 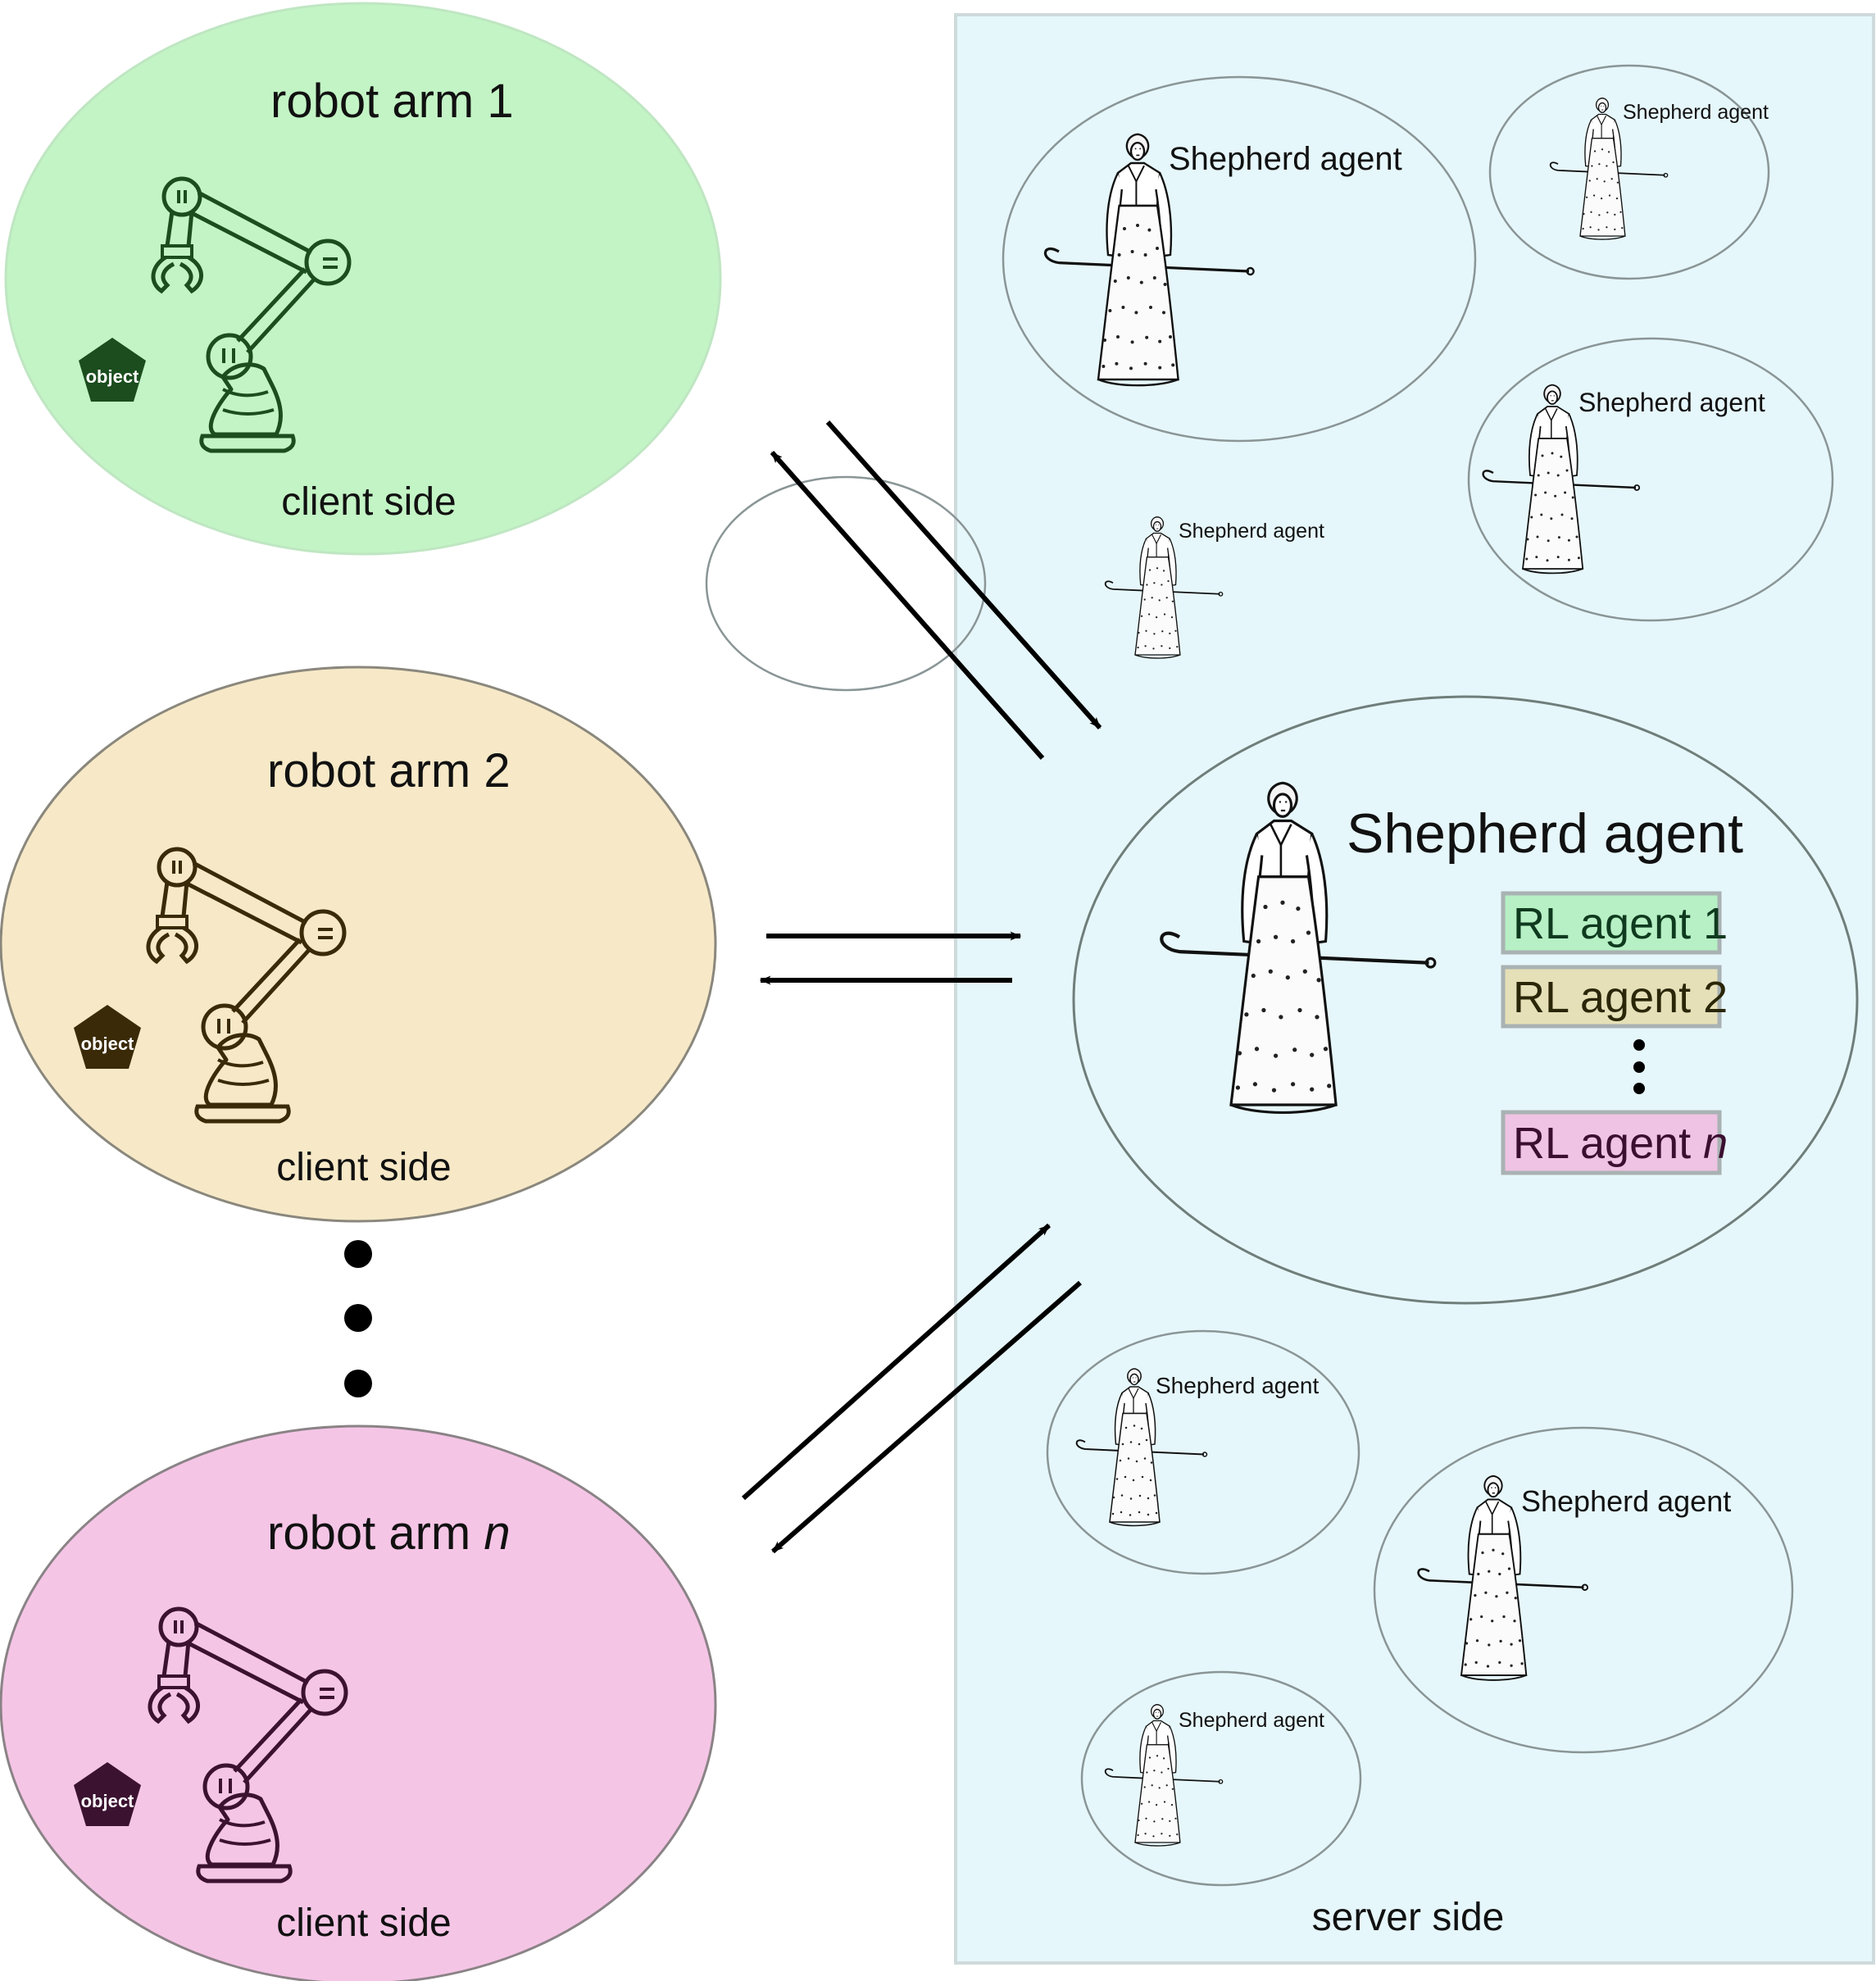 I want to click on server-side-label: server side, so click(x=1408, y=1918).